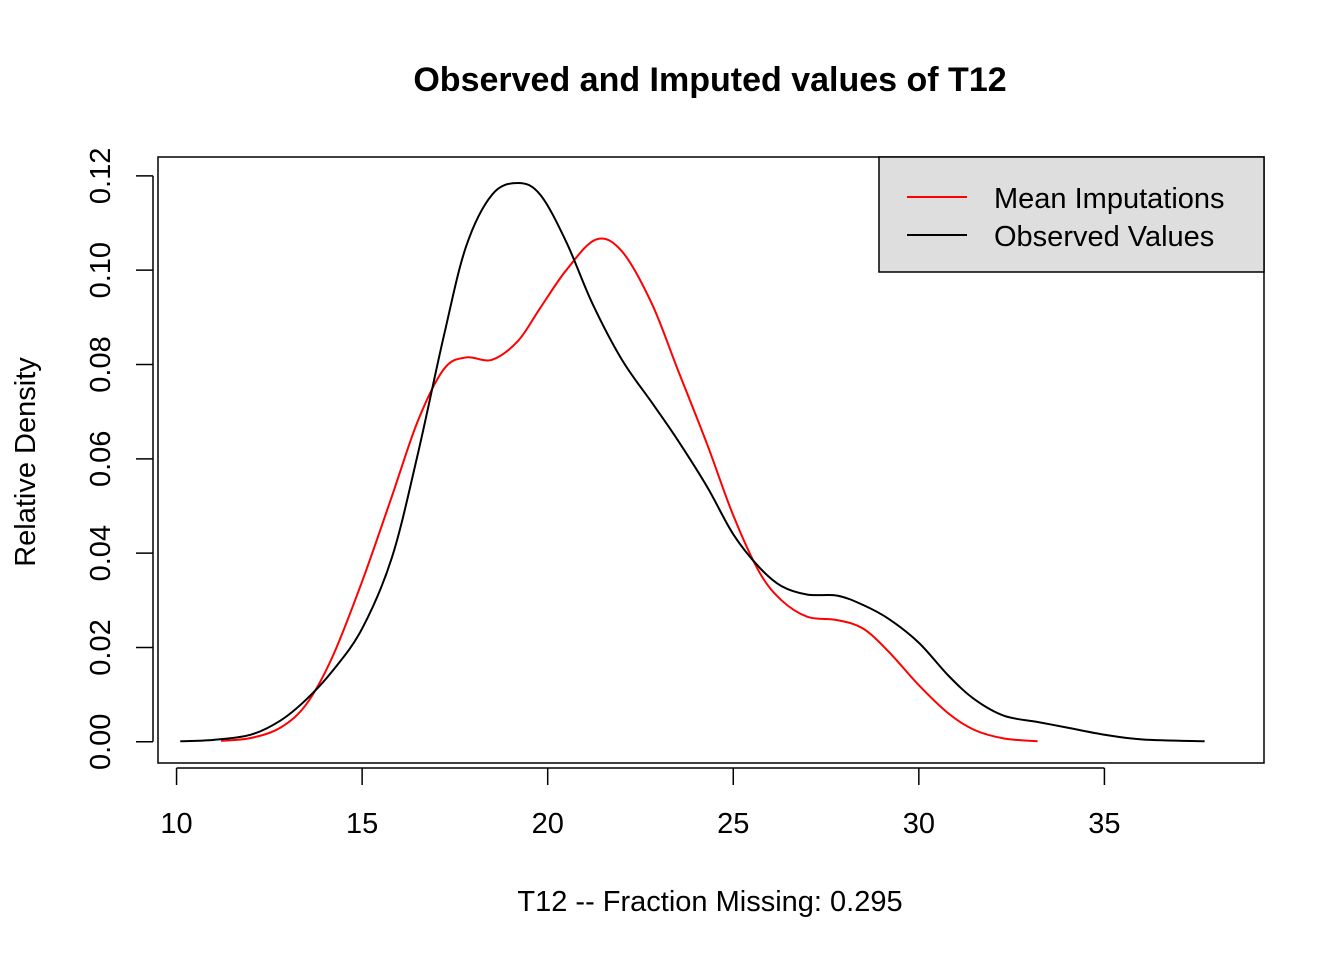  I want to click on y-tick-label: 0.06, so click(101, 459).